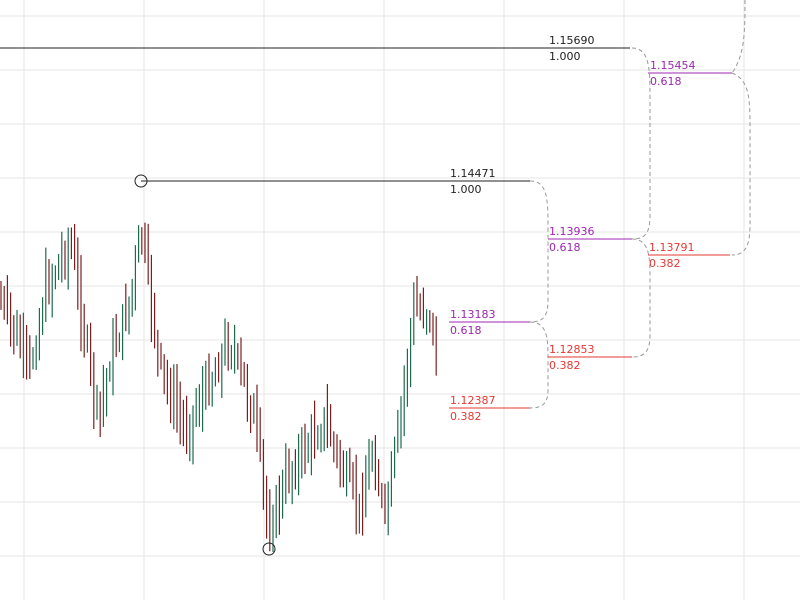 This screenshot has height=600, width=800. Describe the element at coordinates (672, 247) in the screenshot. I see `level-price: 1.13791` at that location.